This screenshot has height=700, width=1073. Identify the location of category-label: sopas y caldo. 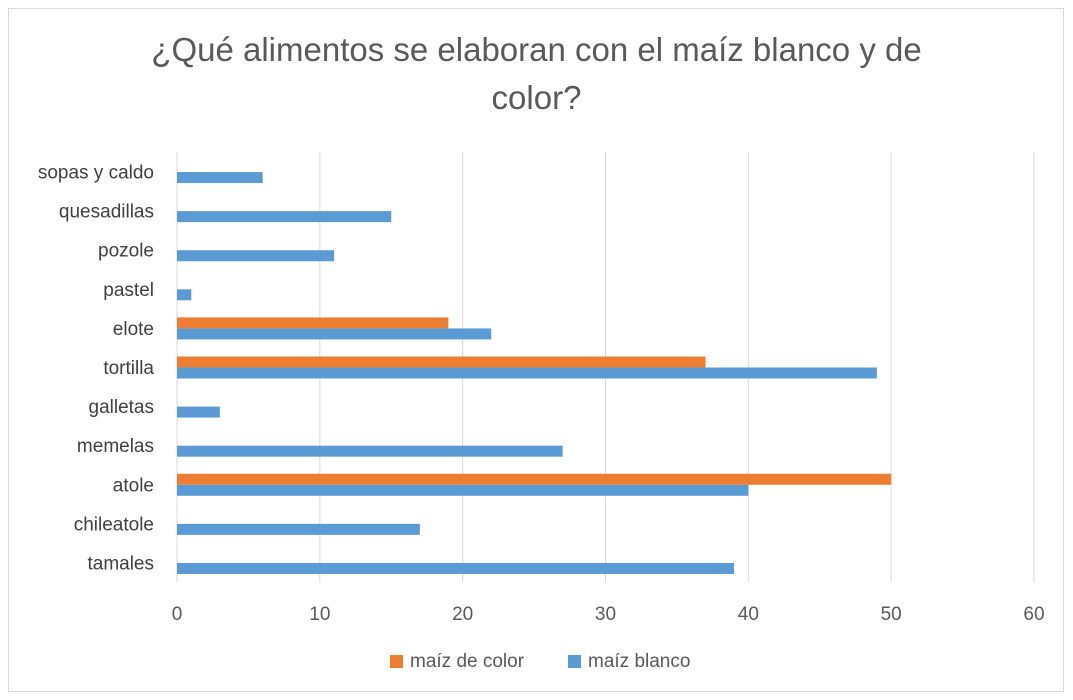
(96, 173).